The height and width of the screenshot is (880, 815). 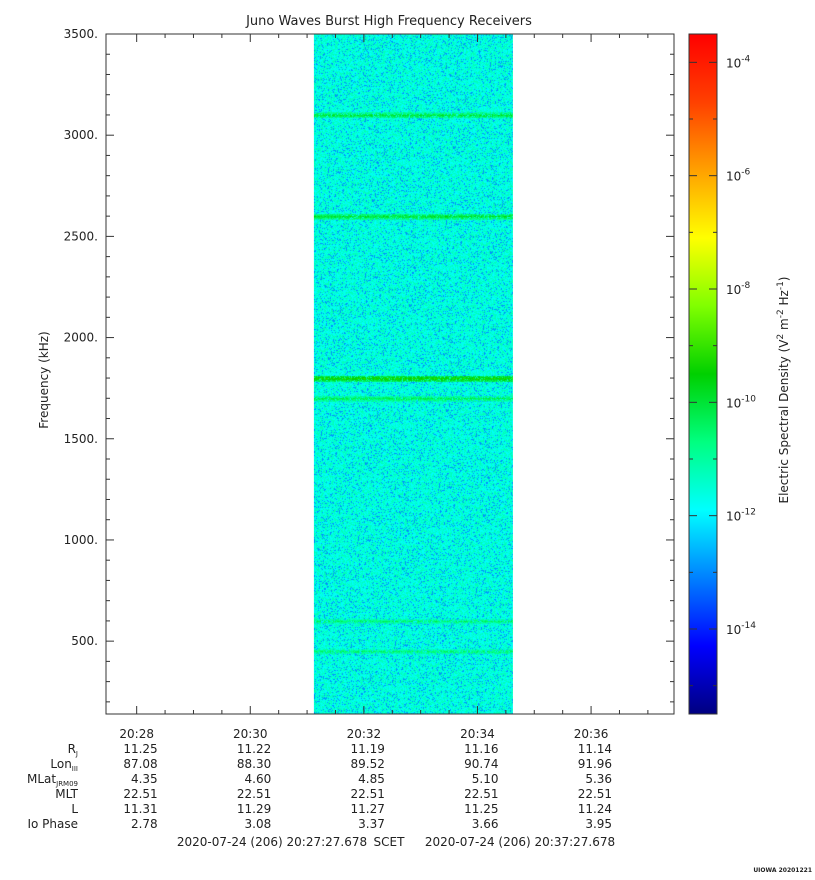 I want to click on x-tick-label: 20:28, so click(x=136, y=734).